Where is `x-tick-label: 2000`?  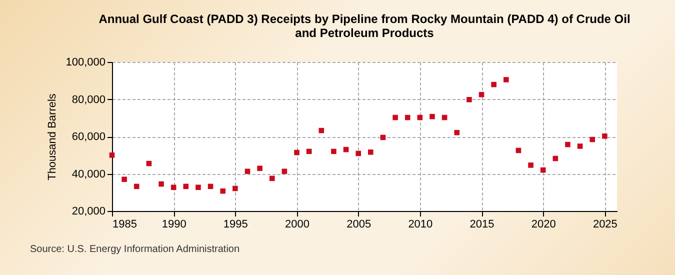
x-tick-label: 2000 is located at coordinates (297, 224).